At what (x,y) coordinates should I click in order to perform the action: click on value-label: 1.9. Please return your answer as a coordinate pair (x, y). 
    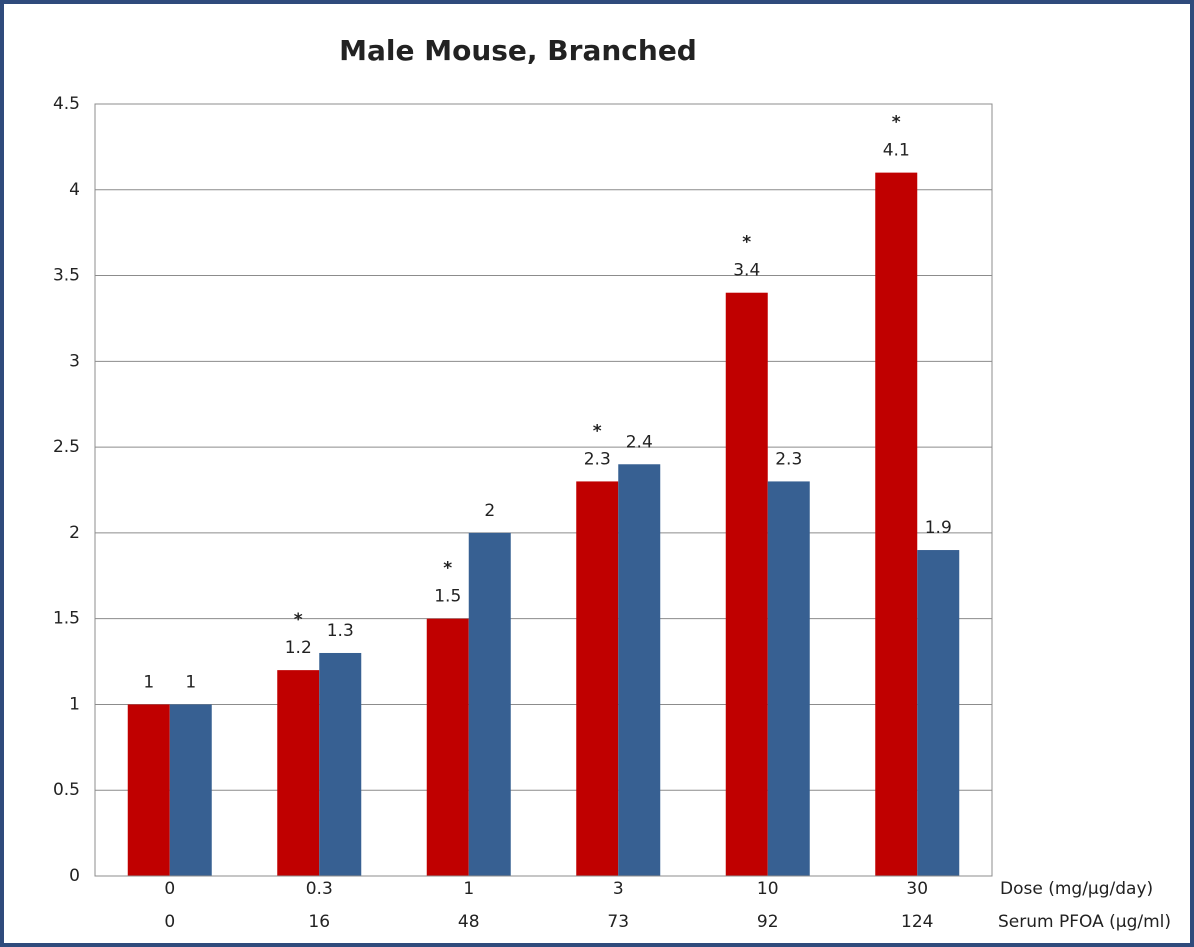
    Looking at the image, I should click on (938, 528).